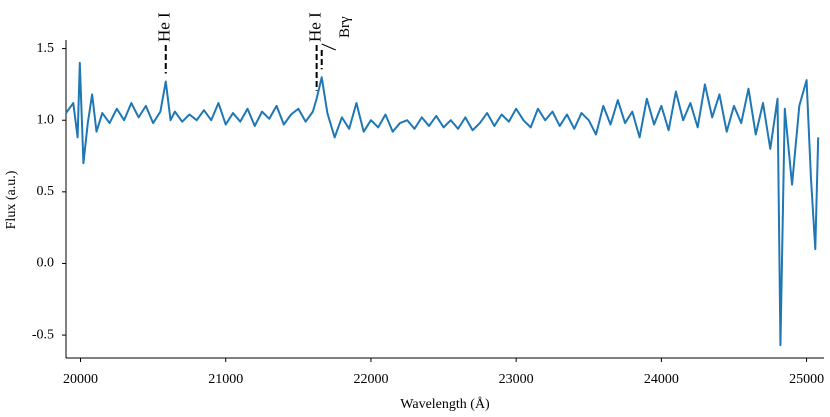 Image resolution: width=830 pixels, height=417 pixels. What do you see at coordinates (46, 119) in the screenshot?
I see `y-tick-label: 1.0` at bounding box center [46, 119].